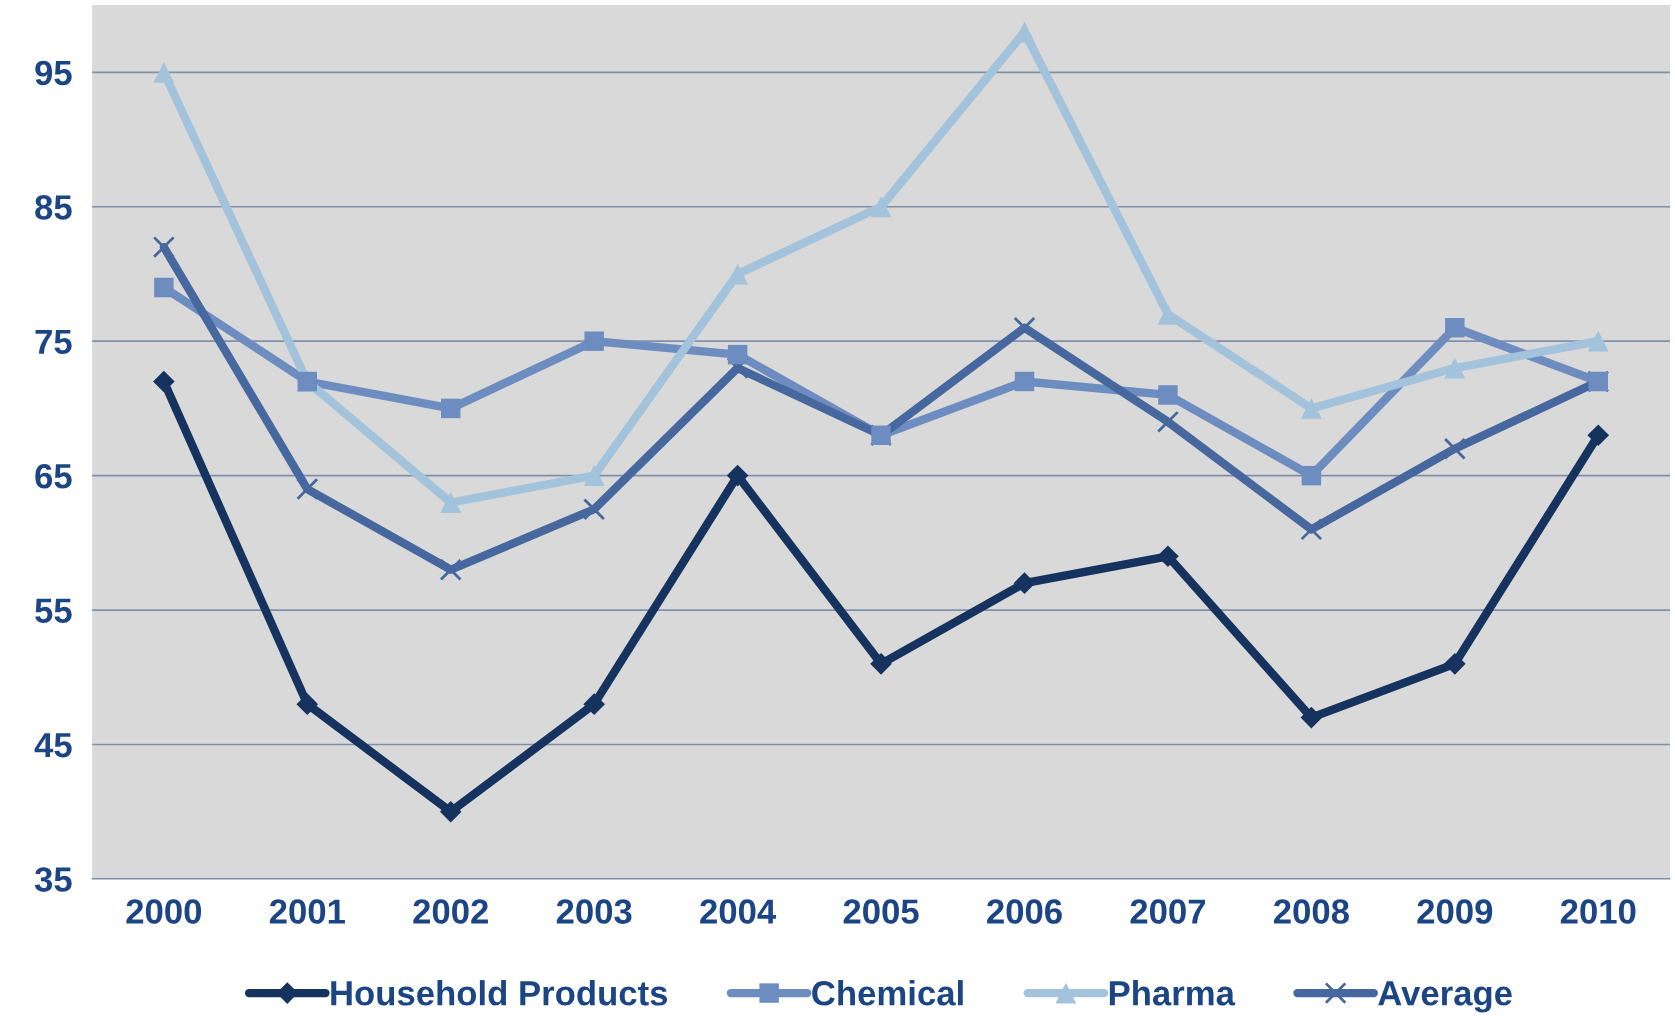 The height and width of the screenshot is (1022, 1675). What do you see at coordinates (887, 993) in the screenshot?
I see `legend-label: Chemical` at bounding box center [887, 993].